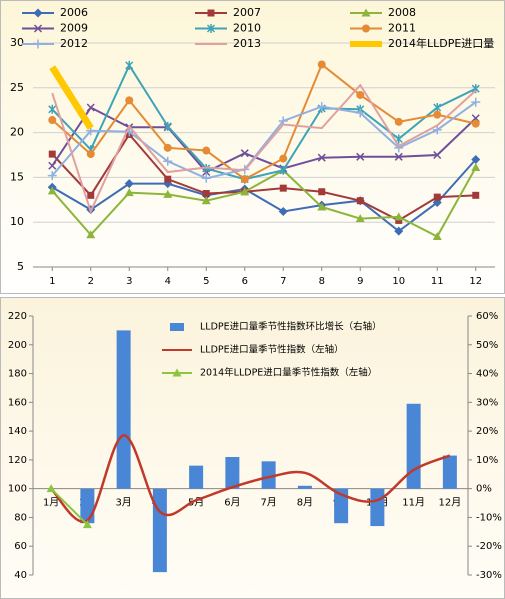 This screenshot has height=599, width=505. Describe the element at coordinates (245, 281) in the screenshot. I see `x-tick-label: 6` at that location.